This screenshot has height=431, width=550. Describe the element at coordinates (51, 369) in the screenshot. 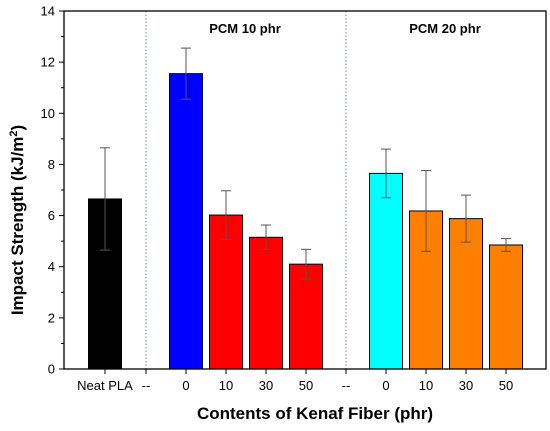

I see `y-tick-label: 0` at that location.